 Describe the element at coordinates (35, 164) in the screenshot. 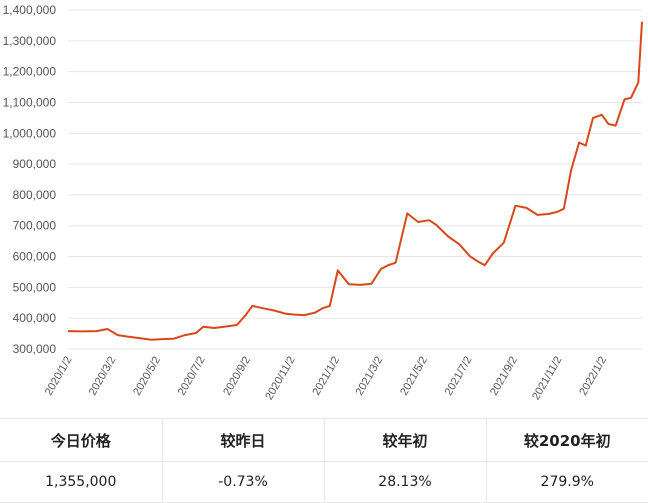

I see `y-tick-label: 900,000` at that location.